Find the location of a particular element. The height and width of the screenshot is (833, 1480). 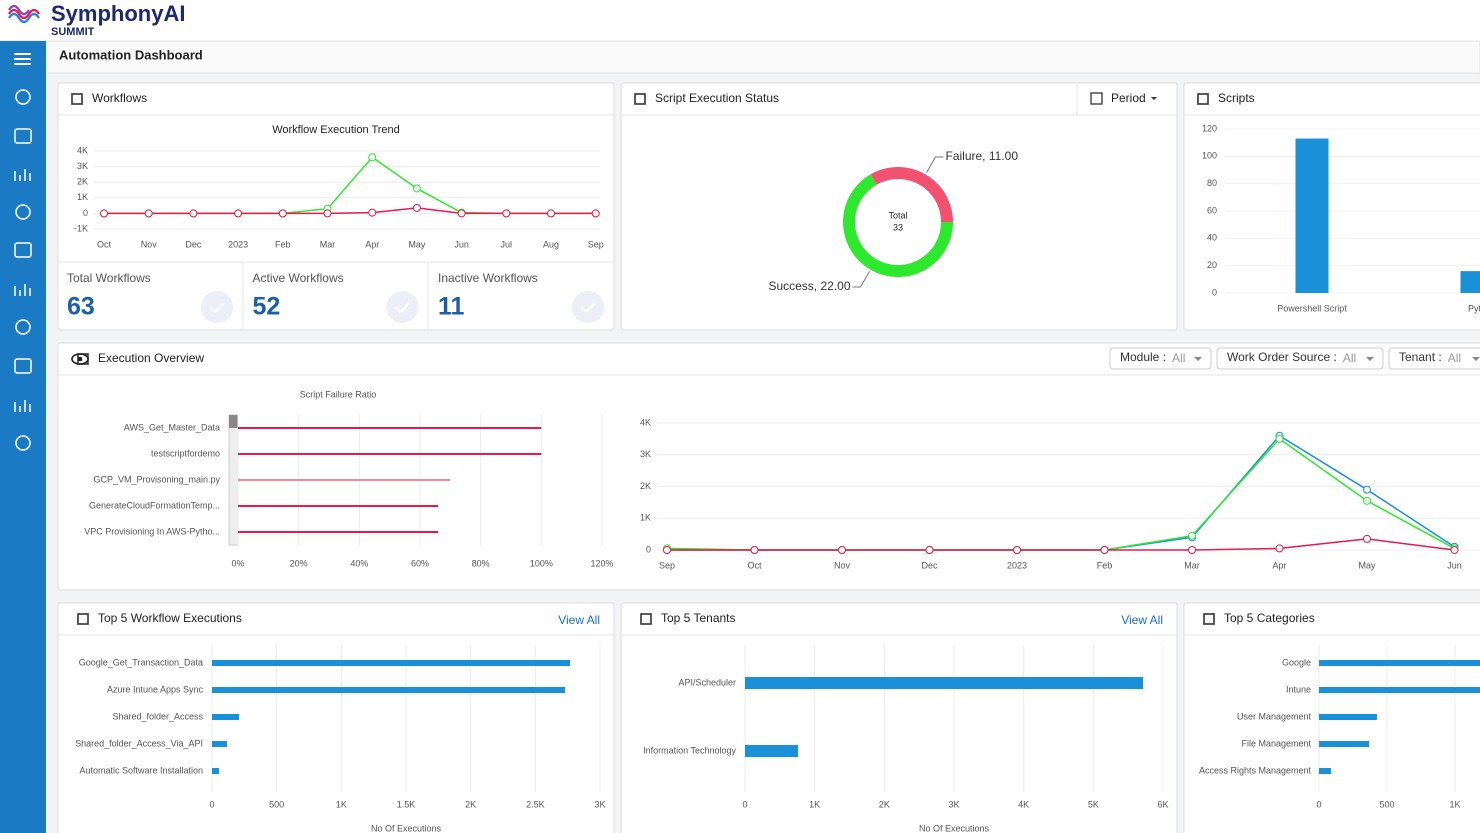

eye-icon is located at coordinates (80, 359).